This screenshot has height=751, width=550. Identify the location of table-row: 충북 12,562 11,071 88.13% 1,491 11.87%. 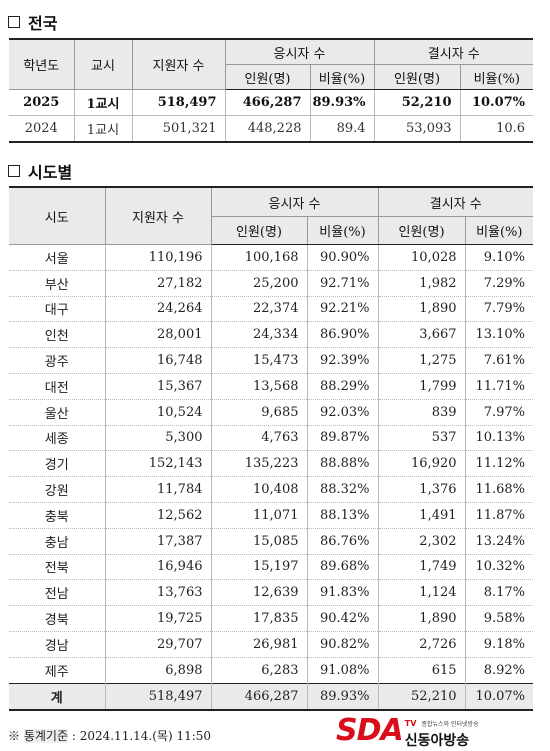
(271, 515).